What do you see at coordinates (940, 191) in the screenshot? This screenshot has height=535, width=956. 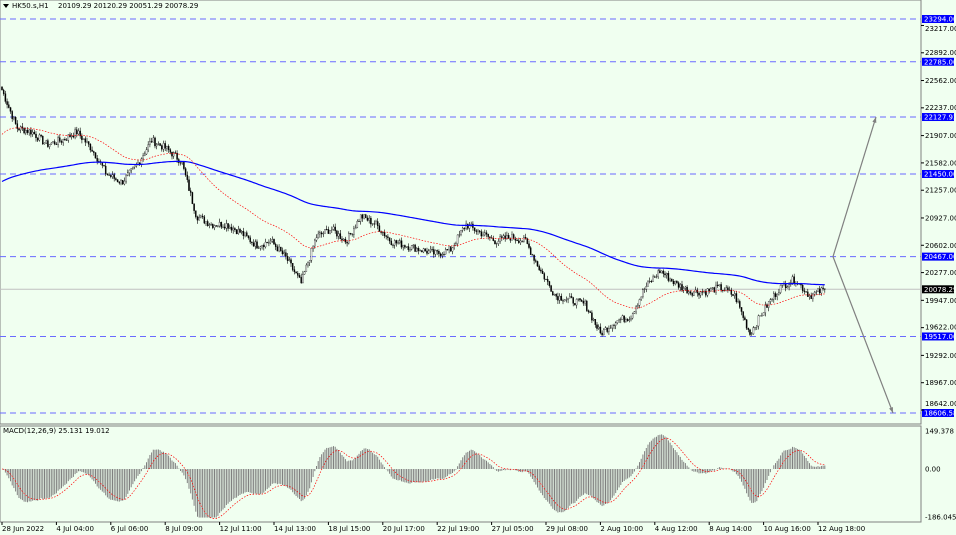 I see `price-tick-label: 21257.00` at bounding box center [940, 191].